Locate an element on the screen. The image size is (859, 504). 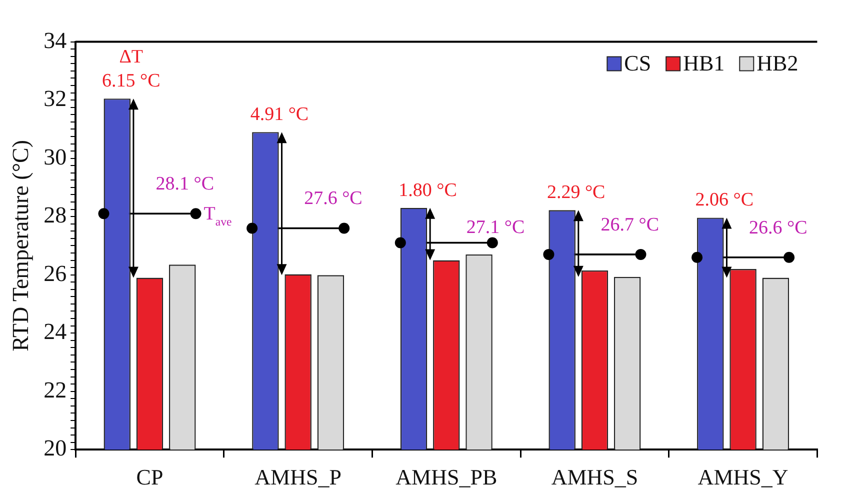
annotation: 2.29 °C is located at coordinates (576, 193).